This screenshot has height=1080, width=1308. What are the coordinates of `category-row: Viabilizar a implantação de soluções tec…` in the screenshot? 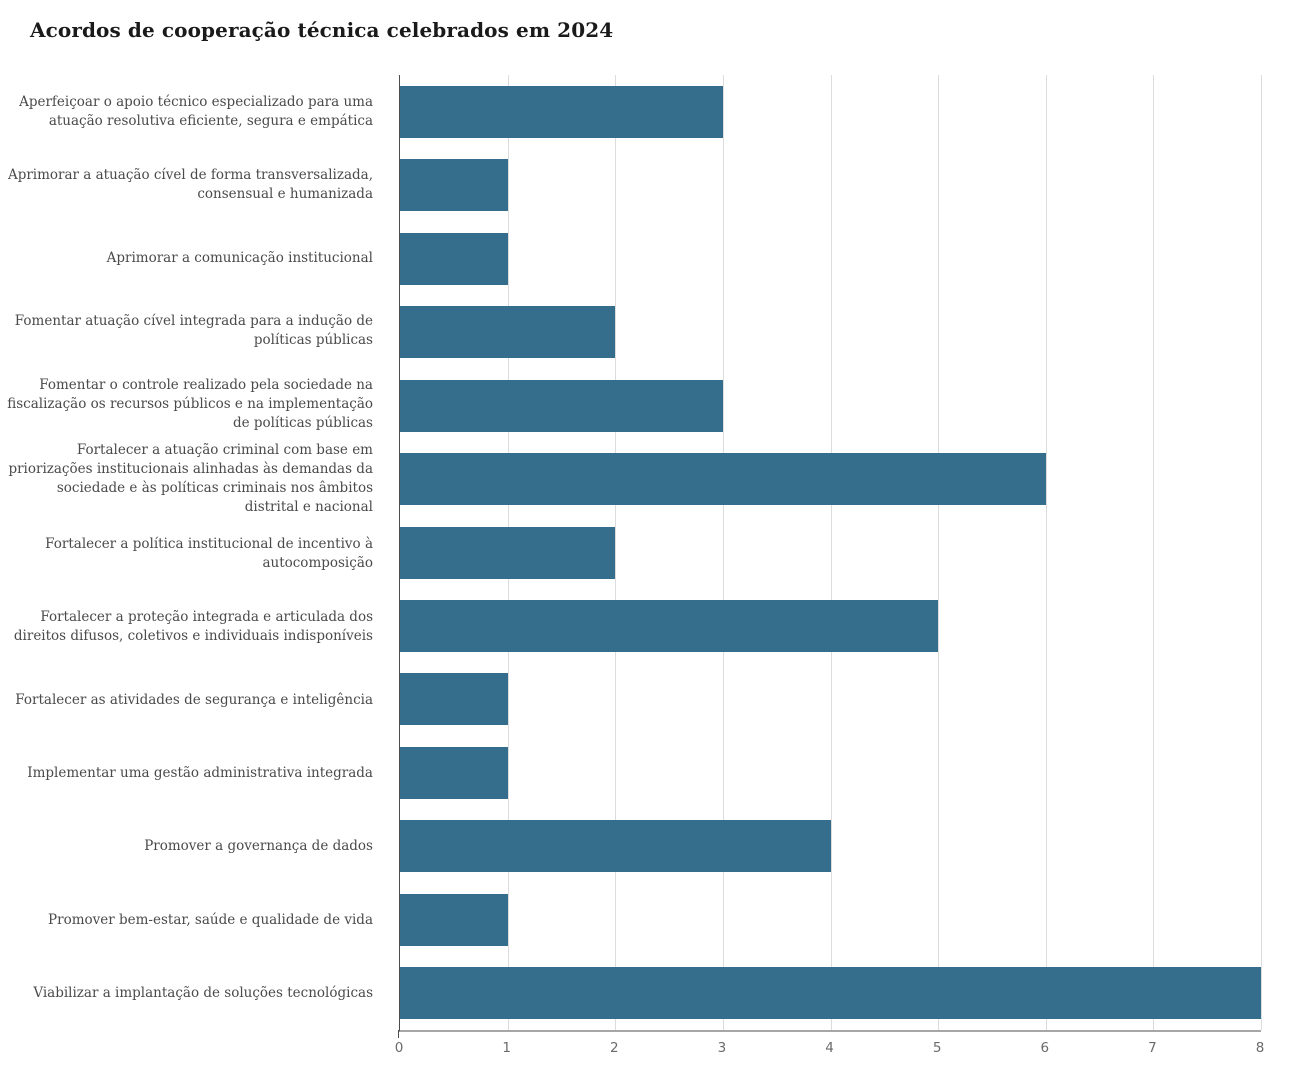 It's located at (192, 993).